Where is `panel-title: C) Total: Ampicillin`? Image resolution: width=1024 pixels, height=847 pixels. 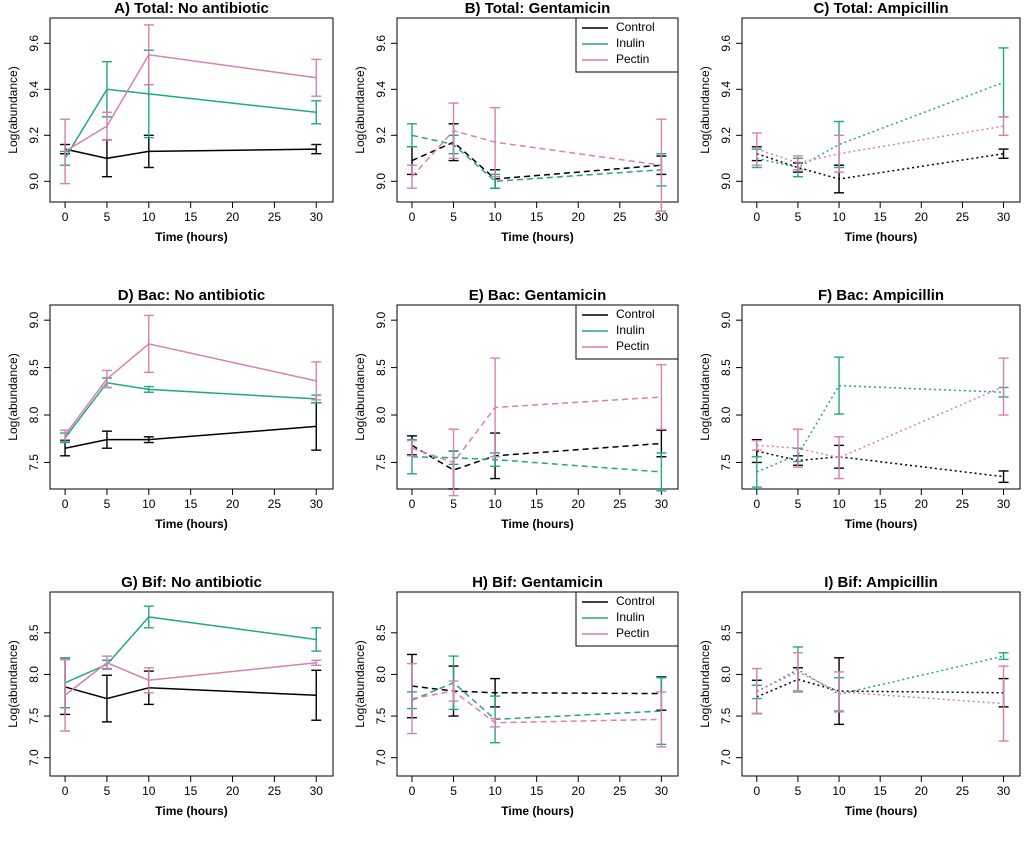
panel-title: C) Total: Ampicillin is located at coordinates (881, 8).